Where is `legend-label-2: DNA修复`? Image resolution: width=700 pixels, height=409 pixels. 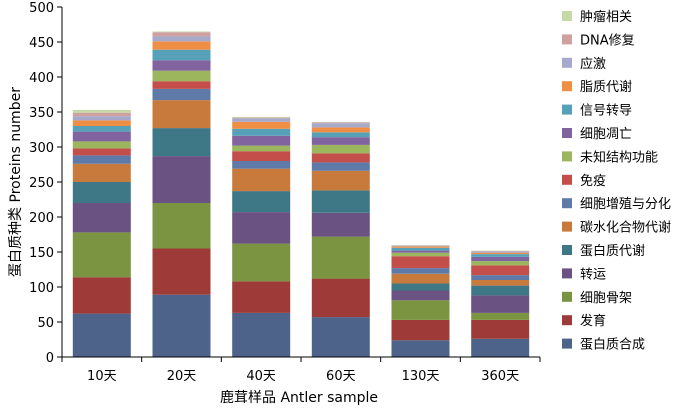
legend-label-2: DNA修复 is located at coordinates (607, 40).